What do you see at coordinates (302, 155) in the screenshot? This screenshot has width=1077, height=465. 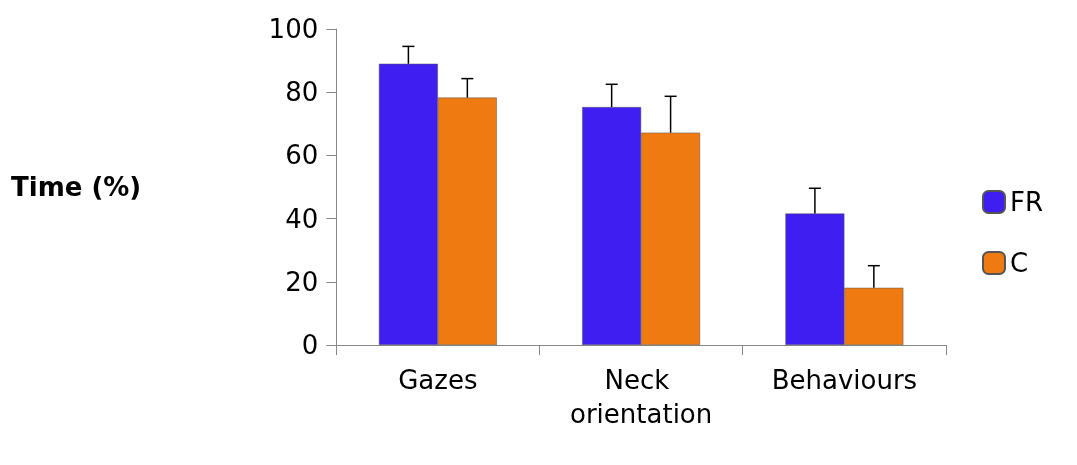 I see `y-tick-label: 60` at bounding box center [302, 155].